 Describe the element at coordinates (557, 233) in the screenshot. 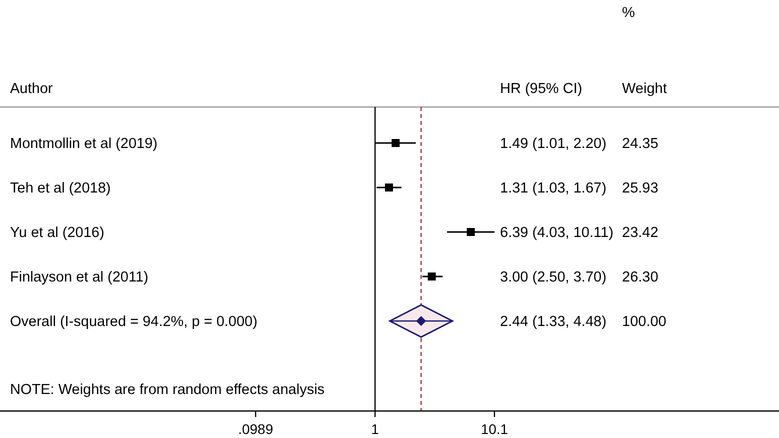

I see `annotation: 6.39 (4.03, 10.11)` at that location.